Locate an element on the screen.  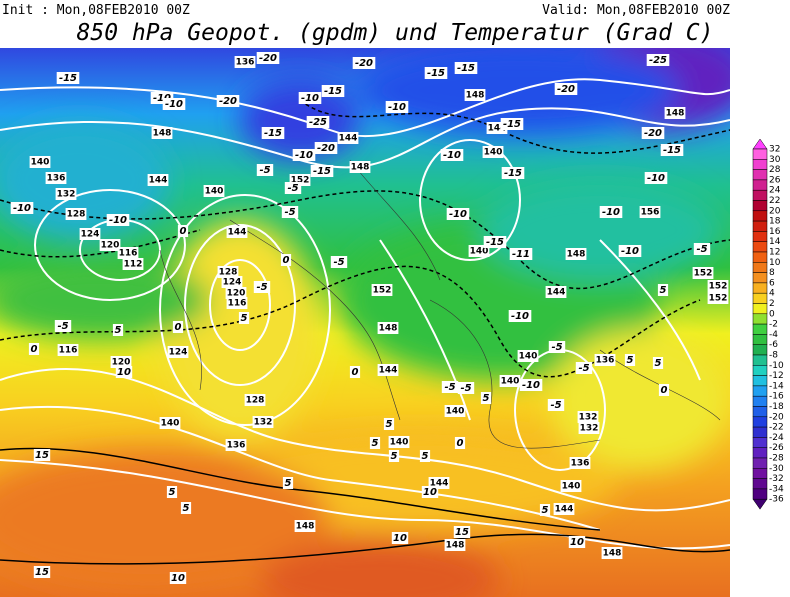
colorbar-label: -16 is located at coordinates (776, 397).